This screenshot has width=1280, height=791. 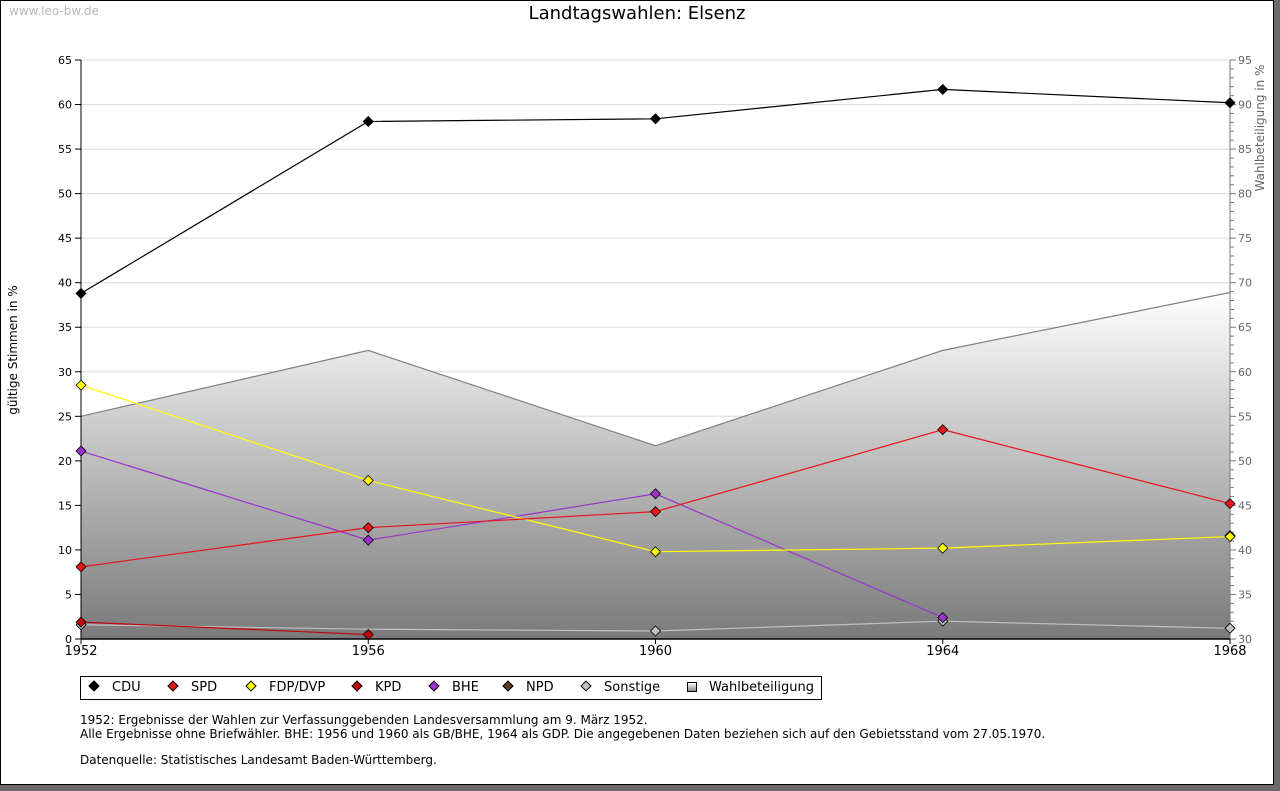 What do you see at coordinates (692, 687) in the screenshot?
I see `square-swatch-icon` at bounding box center [692, 687].